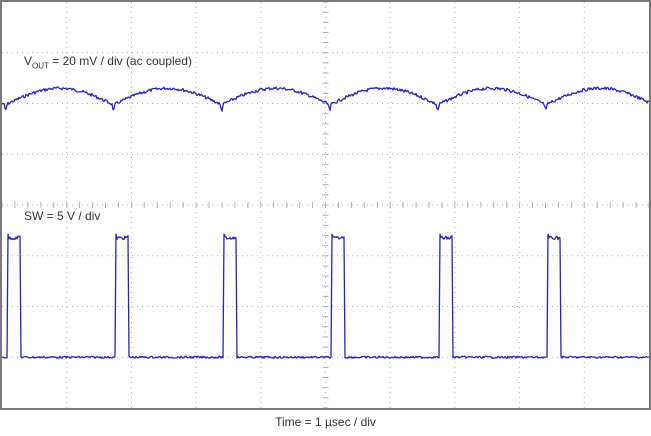  I want to click on time-axis-label: Time = 1 µsec / div, so click(325, 422).